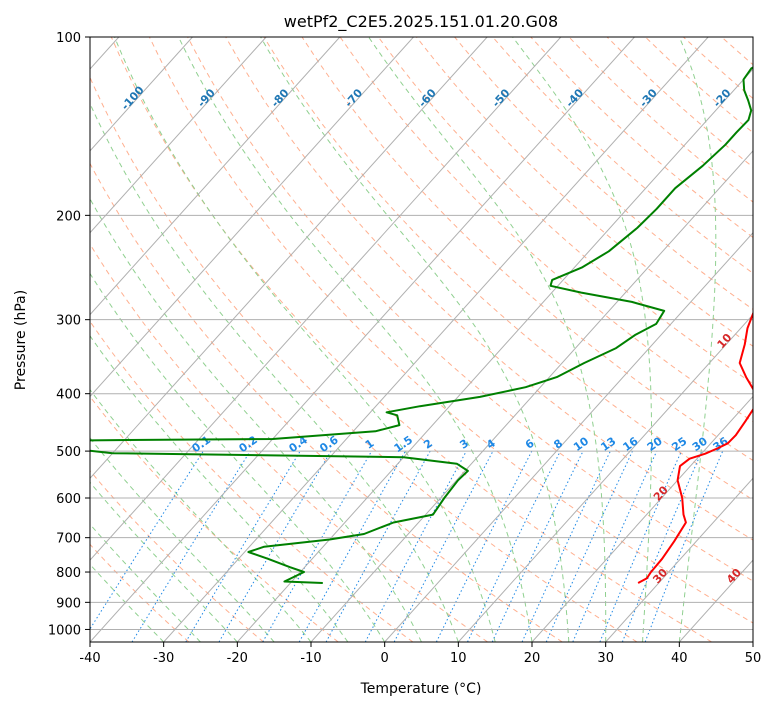 The width and height of the screenshot is (775, 708). Describe the element at coordinates (385, 658) in the screenshot. I see `x-tick-label: 0` at that location.